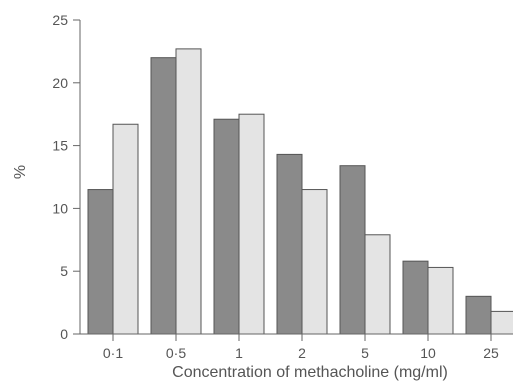  I want to click on y-tick-label: 20, so click(60, 83).